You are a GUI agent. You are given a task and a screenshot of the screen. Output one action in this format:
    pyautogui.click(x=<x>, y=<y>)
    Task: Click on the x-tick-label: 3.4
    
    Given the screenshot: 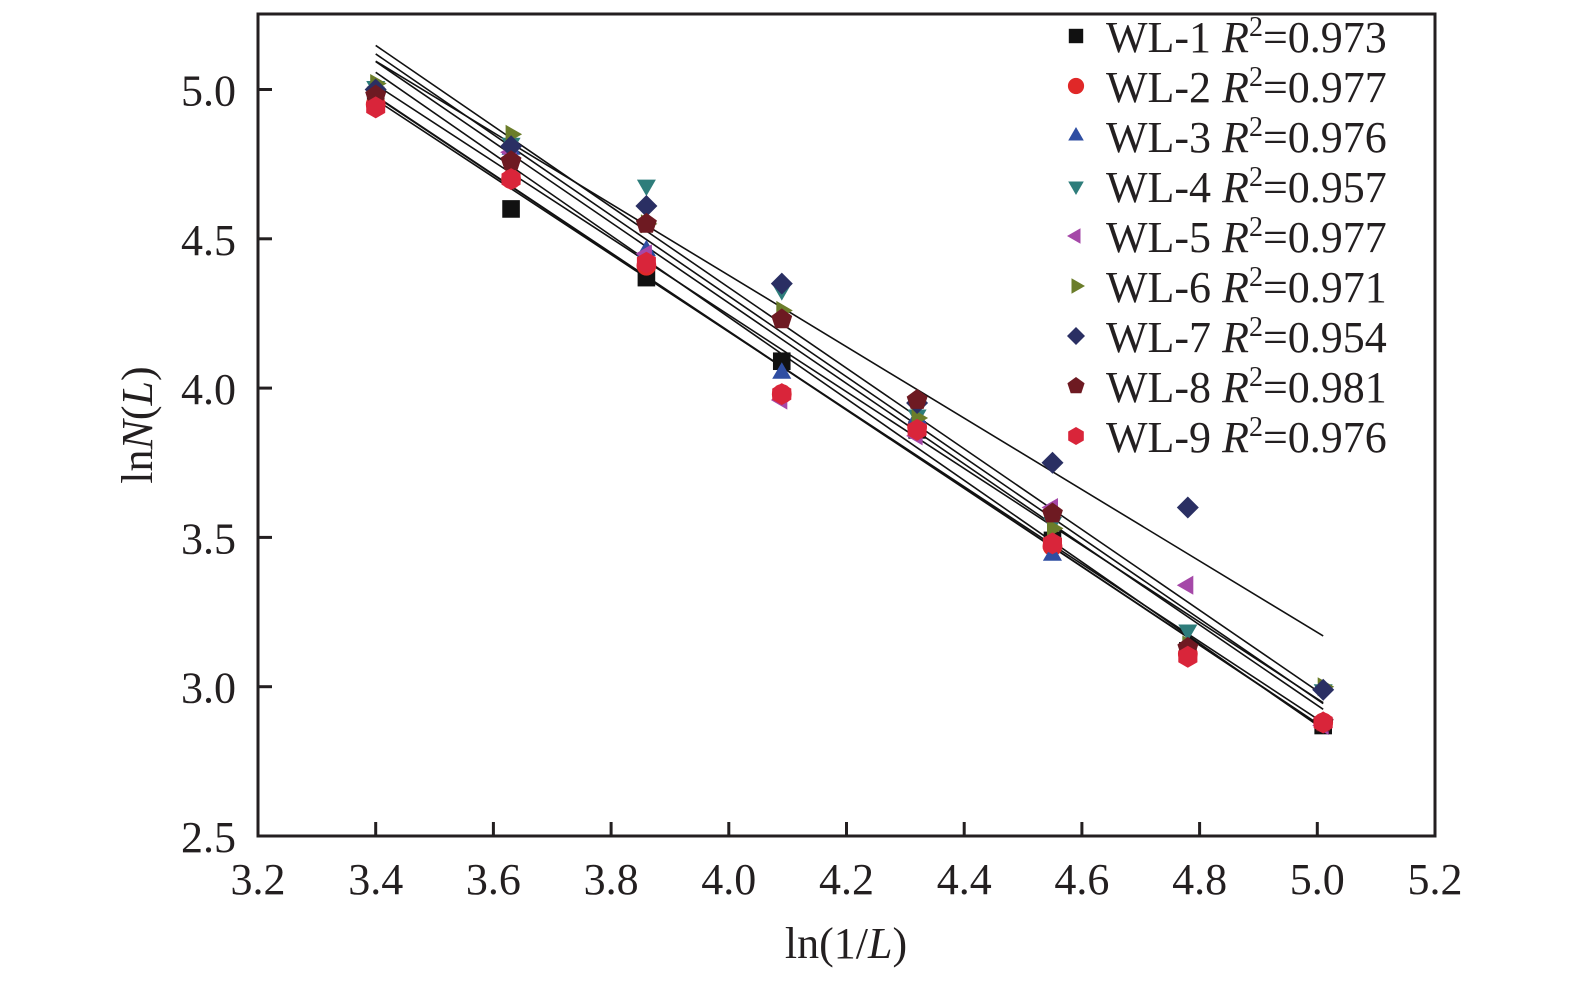 What is the action you would take?
    pyautogui.click(x=375, y=879)
    